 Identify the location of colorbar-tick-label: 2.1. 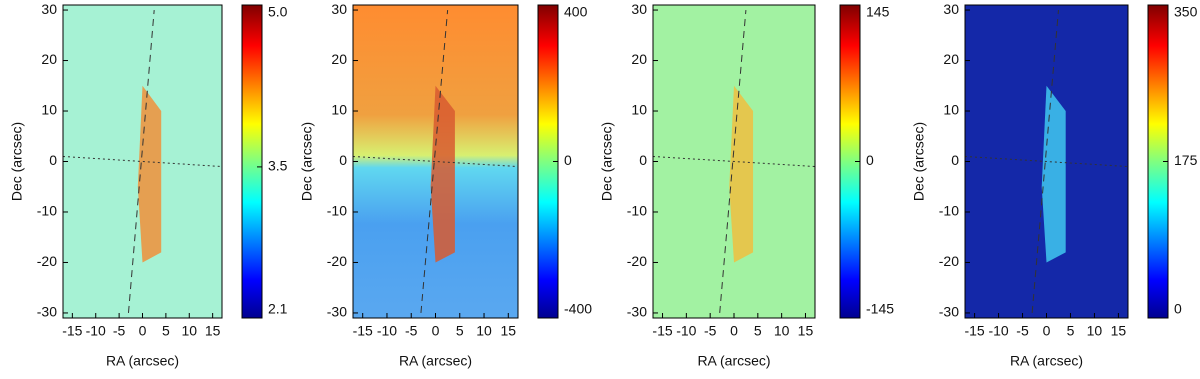
(278, 309).